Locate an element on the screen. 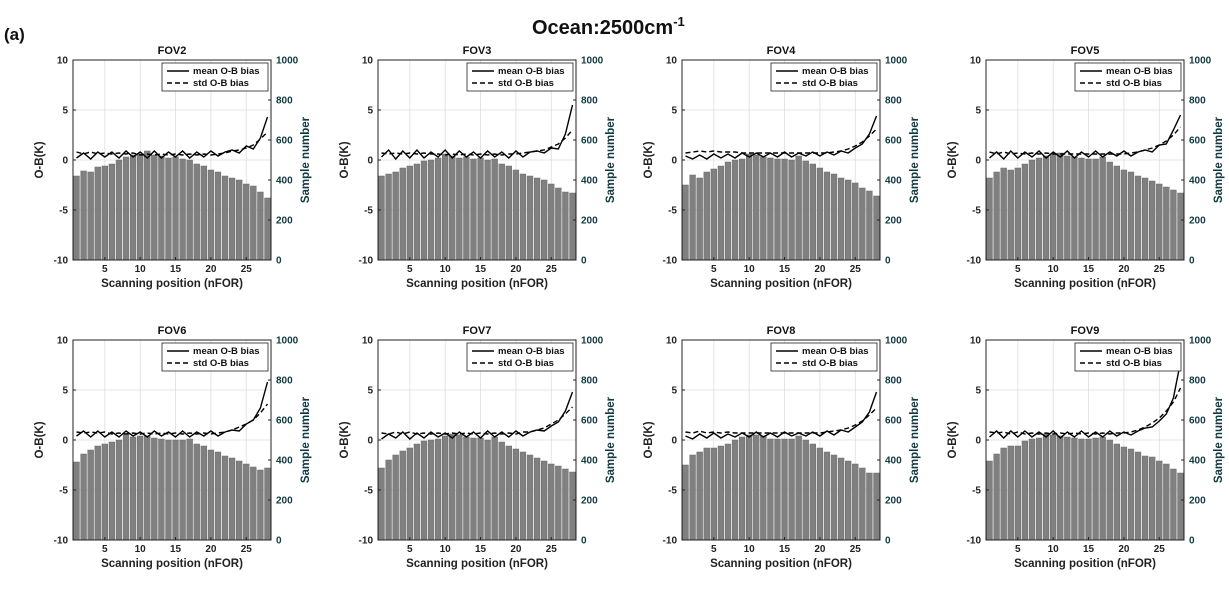  panel-title: FOV9 is located at coordinates (1085, 331).